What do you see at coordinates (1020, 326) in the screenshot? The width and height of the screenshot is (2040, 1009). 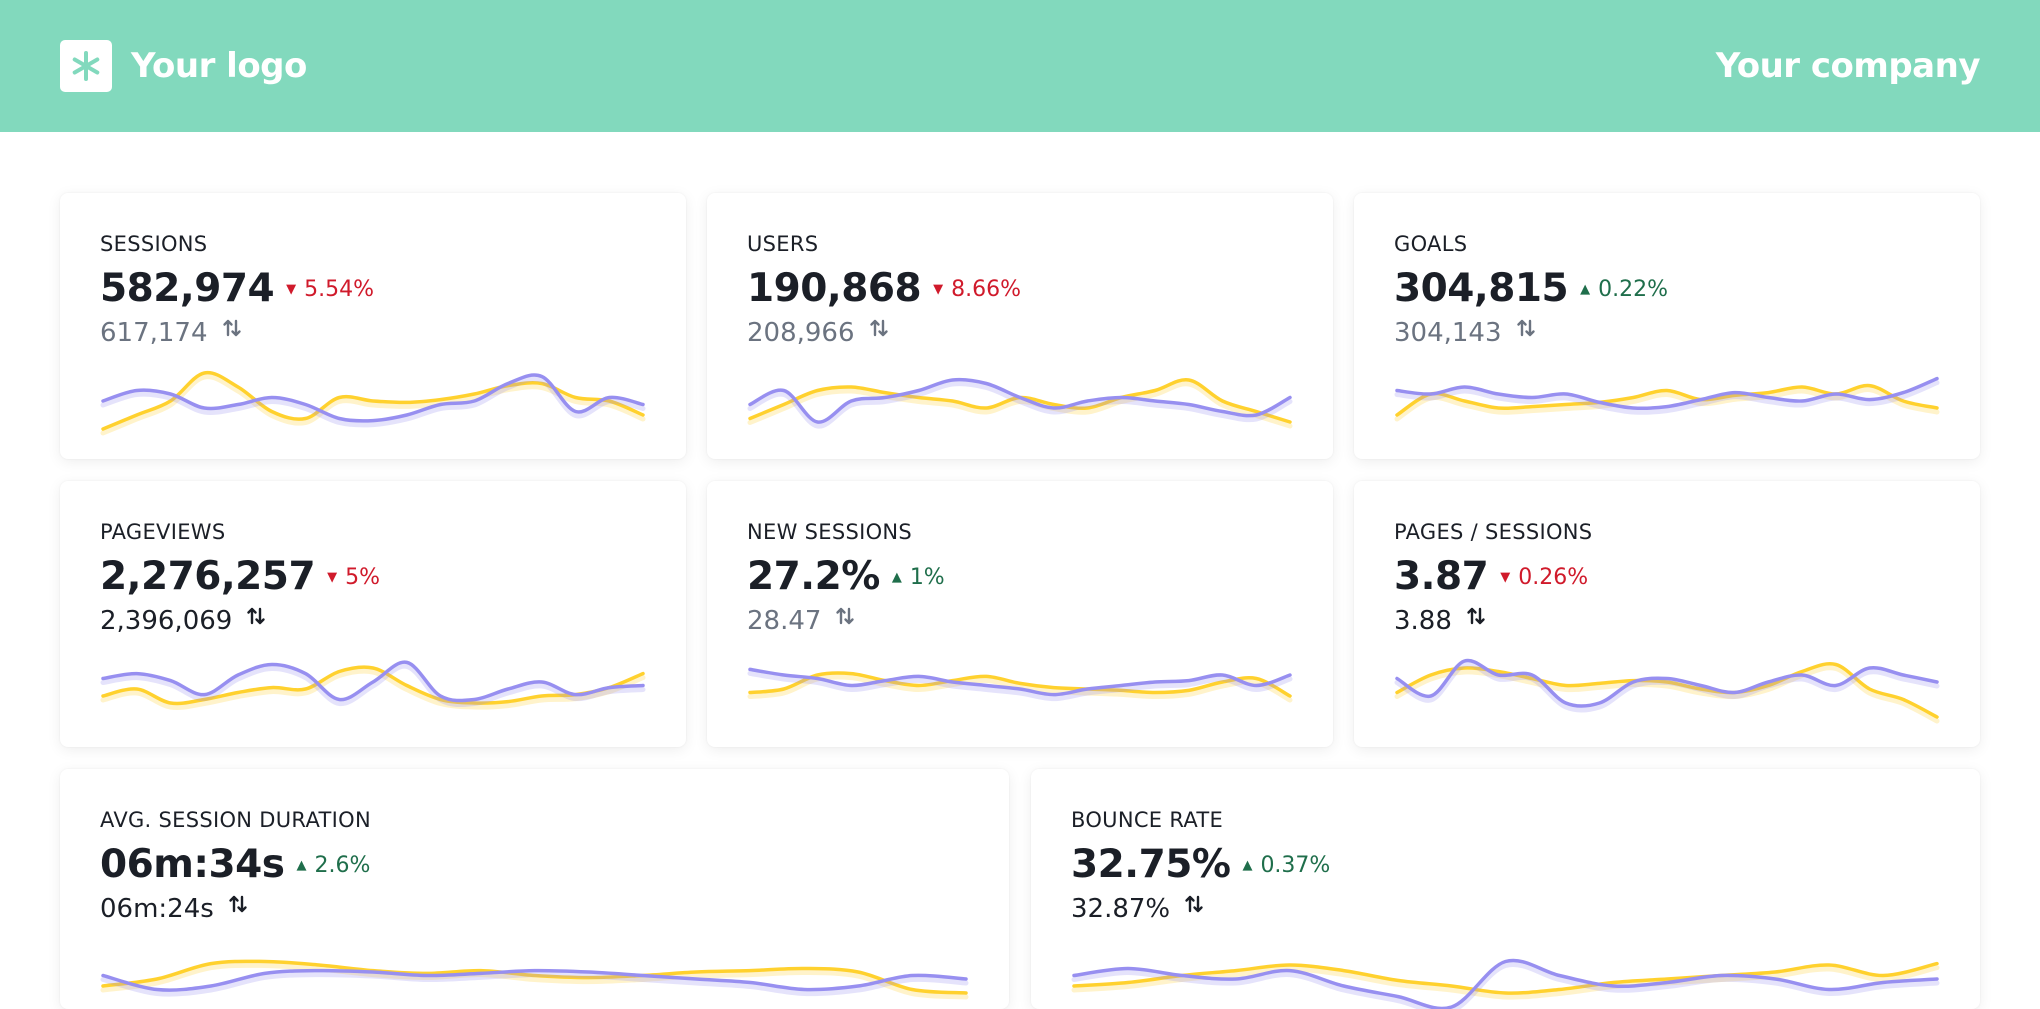 I see `metric-card-users: USERS 190,868 ▼ 8.66% 208,966` at bounding box center [1020, 326].